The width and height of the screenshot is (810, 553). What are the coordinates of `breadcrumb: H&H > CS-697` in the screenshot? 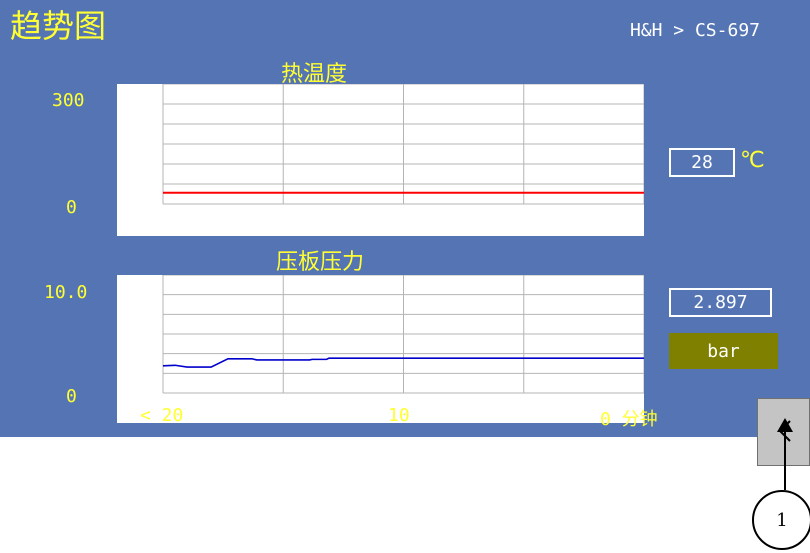 It's located at (694, 30).